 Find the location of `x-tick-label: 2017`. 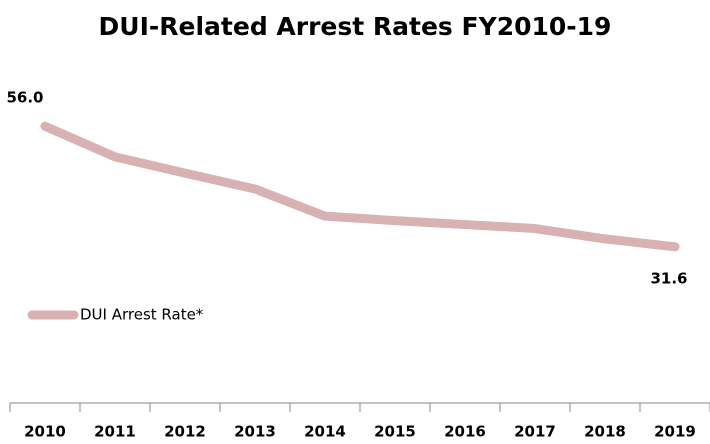

x-tick-label: 2017 is located at coordinates (535, 432).